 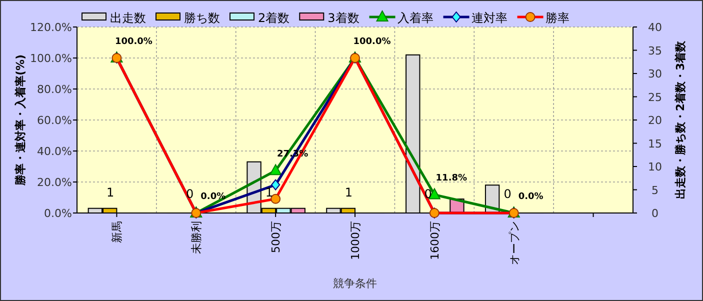 What do you see at coordinates (117, 232) in the screenshot?
I see `x-tick-label: 新馬` at bounding box center [117, 232].